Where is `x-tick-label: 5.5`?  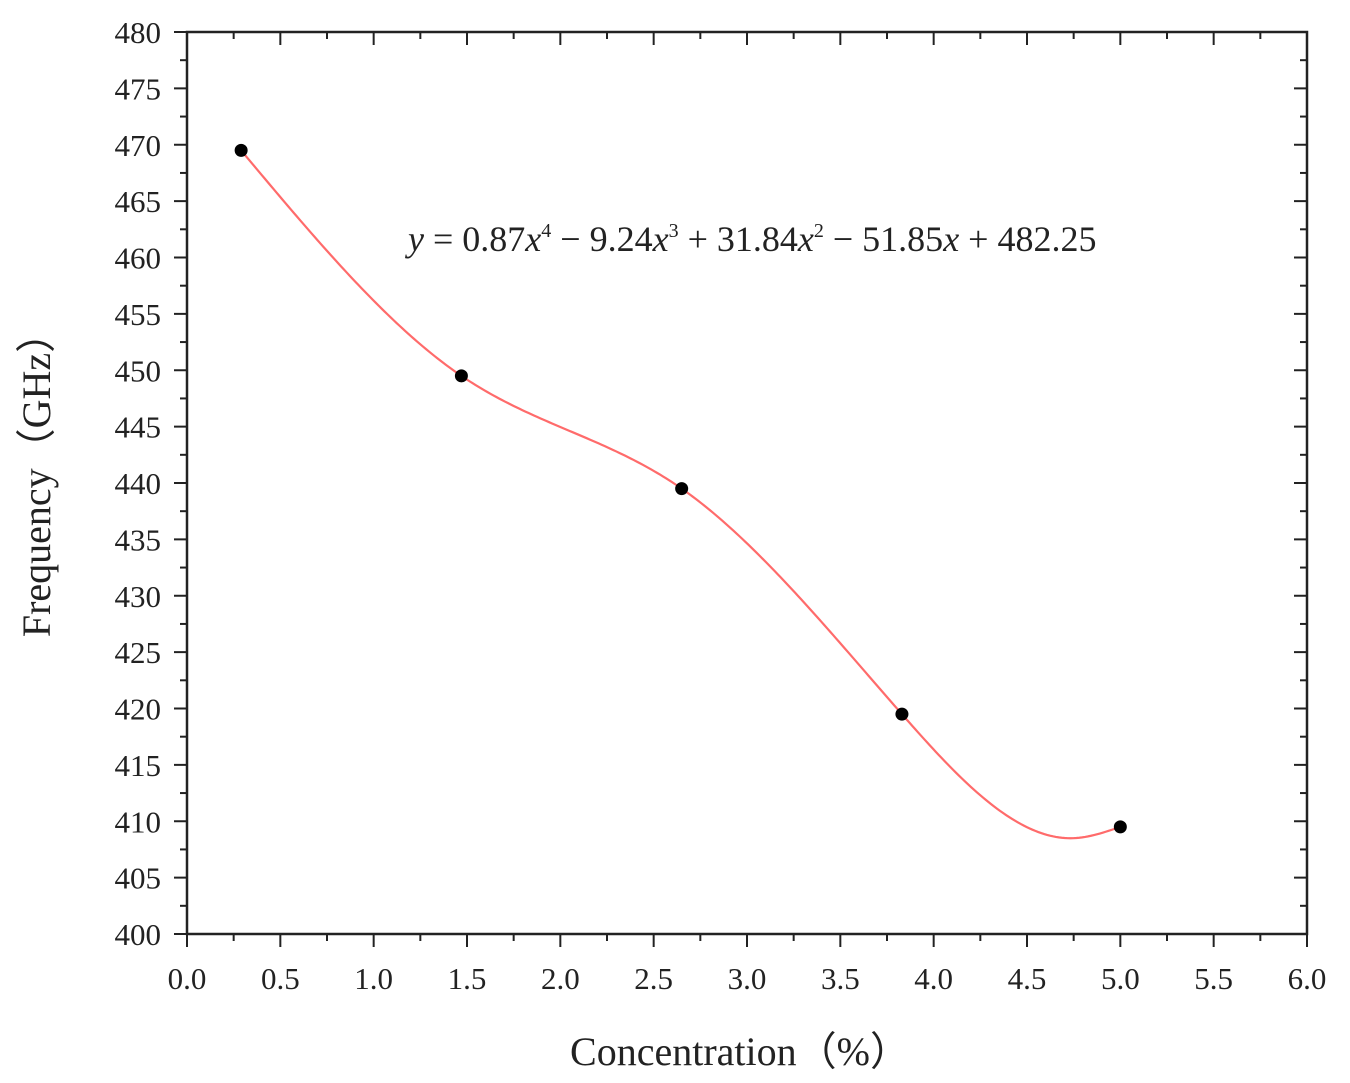 x-tick-label: 5.5 is located at coordinates (1213, 978).